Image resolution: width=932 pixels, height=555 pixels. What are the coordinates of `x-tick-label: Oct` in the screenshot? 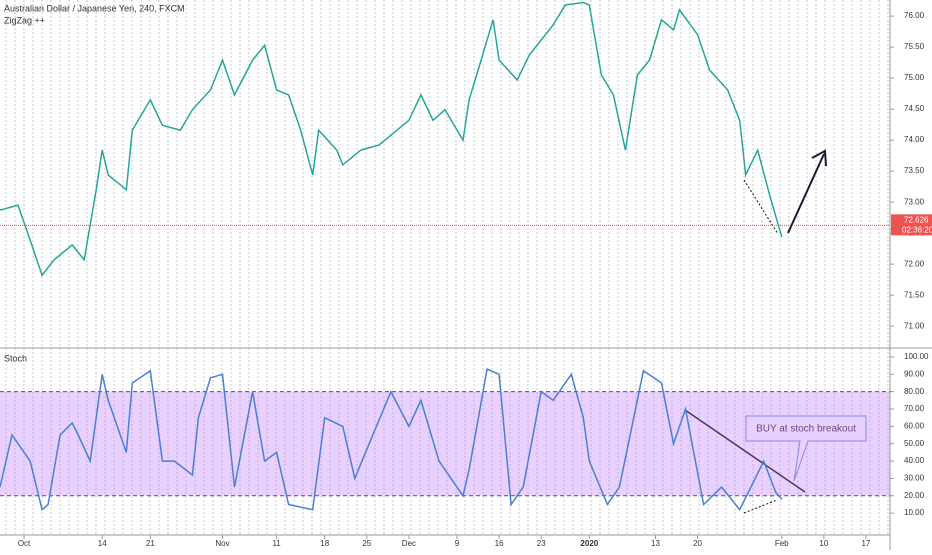 It's located at (24, 543).